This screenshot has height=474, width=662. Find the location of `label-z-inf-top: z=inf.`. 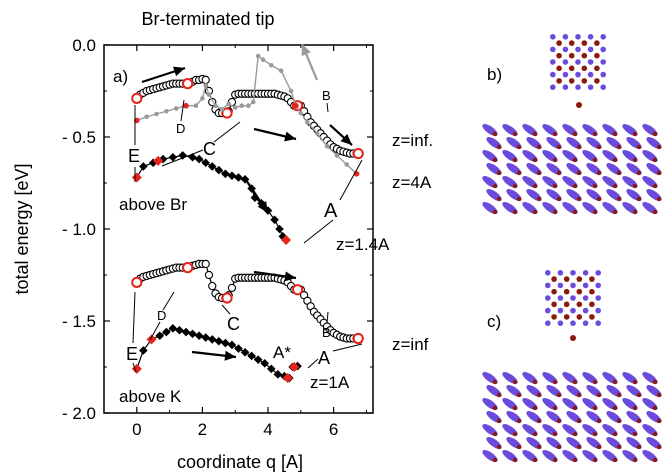

label-z-inf-top: z=inf. is located at coordinates (412, 140).